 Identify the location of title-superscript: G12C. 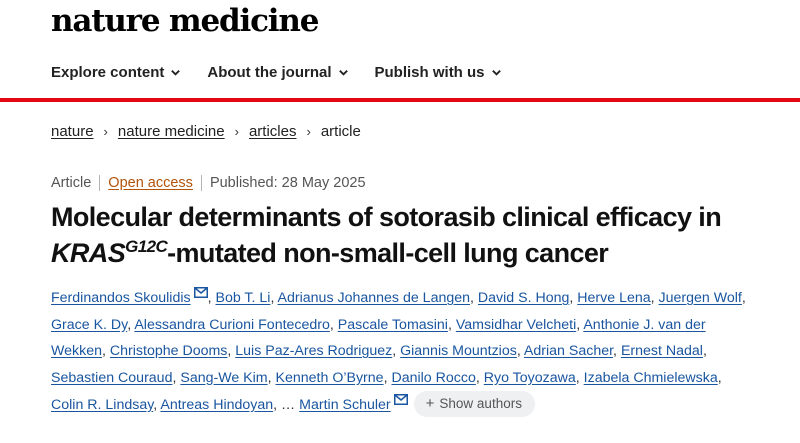
(146, 246).